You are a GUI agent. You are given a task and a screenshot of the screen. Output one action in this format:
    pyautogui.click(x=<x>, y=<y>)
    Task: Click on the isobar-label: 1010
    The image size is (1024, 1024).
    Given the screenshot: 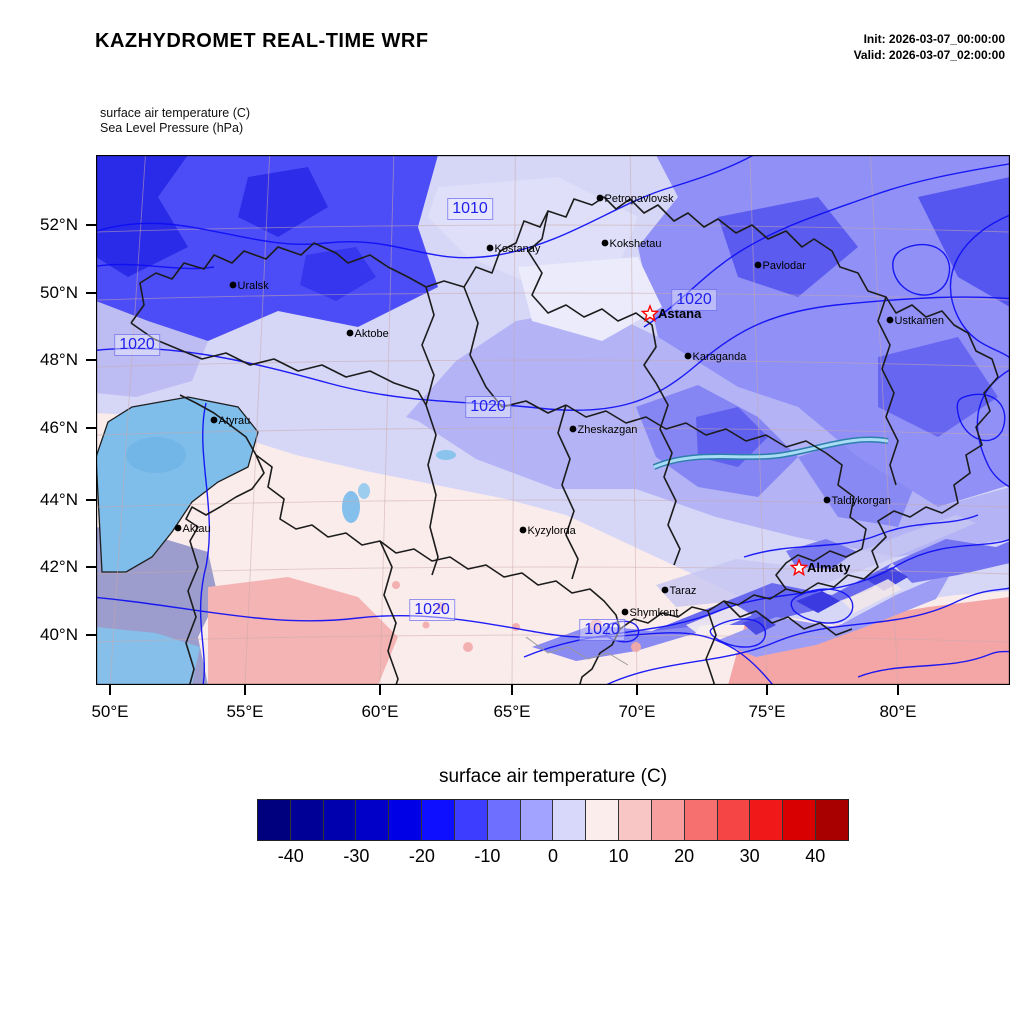 What is the action you would take?
    pyautogui.click(x=470, y=209)
    